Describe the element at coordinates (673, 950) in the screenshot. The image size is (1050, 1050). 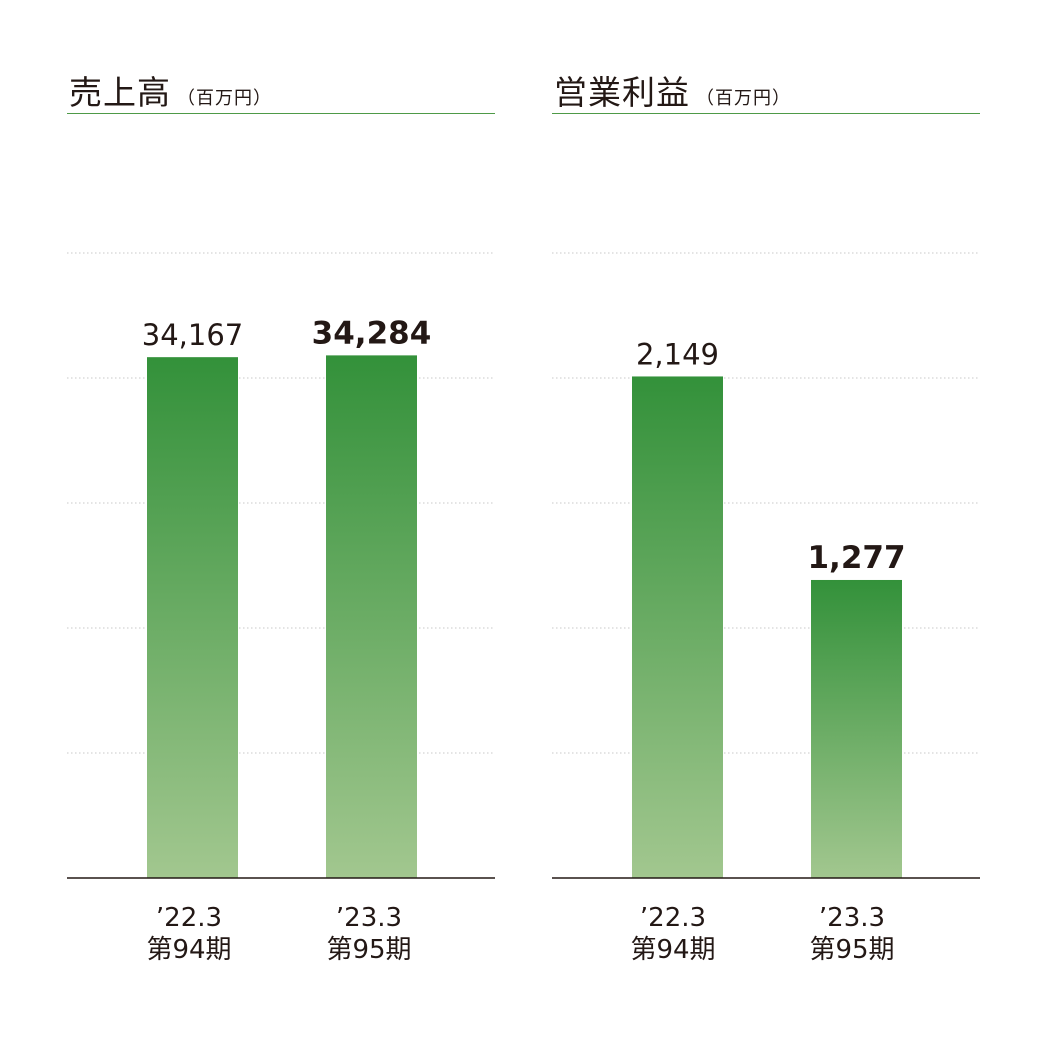
I see `profit-category-sublabel-0: 第94期` at that location.